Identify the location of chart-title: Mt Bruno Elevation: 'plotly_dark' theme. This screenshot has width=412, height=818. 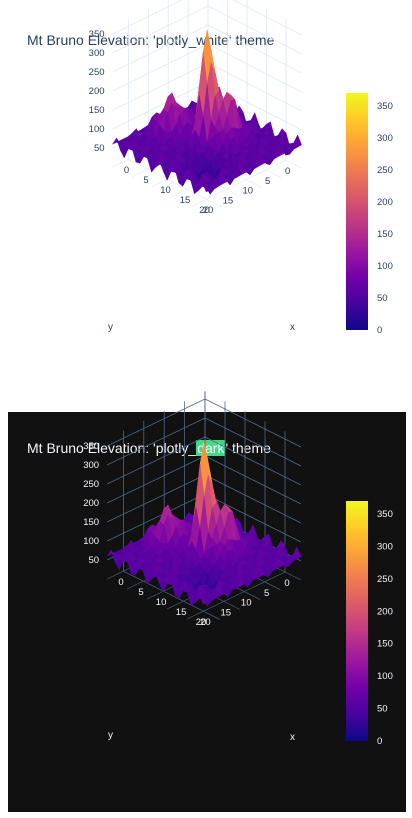
(149, 448).